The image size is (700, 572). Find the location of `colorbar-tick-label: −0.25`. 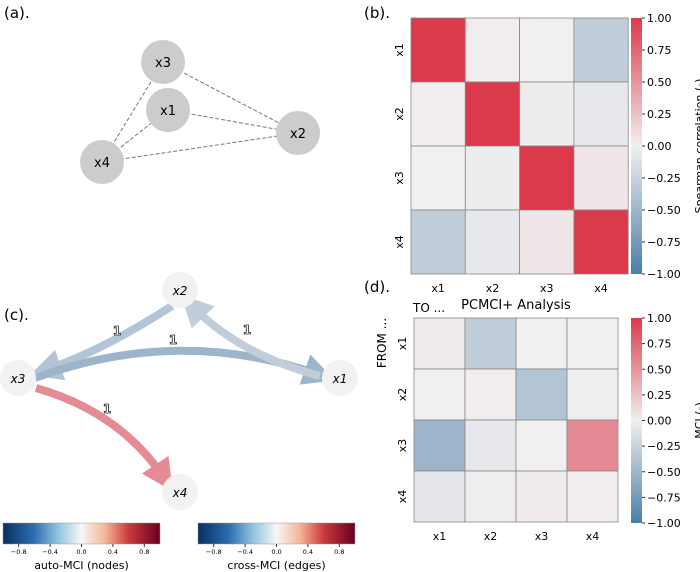

colorbar-tick-label: −0.25 is located at coordinates (664, 446).